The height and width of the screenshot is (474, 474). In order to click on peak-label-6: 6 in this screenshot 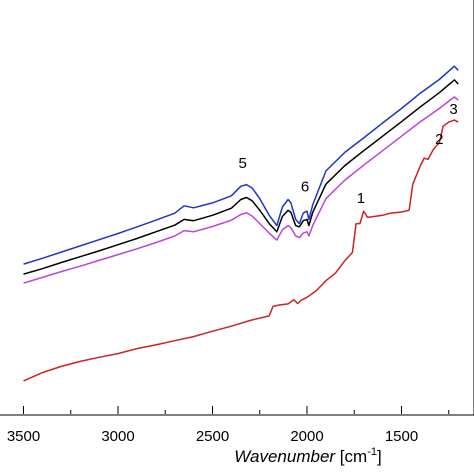, I will do `click(305, 187)`.